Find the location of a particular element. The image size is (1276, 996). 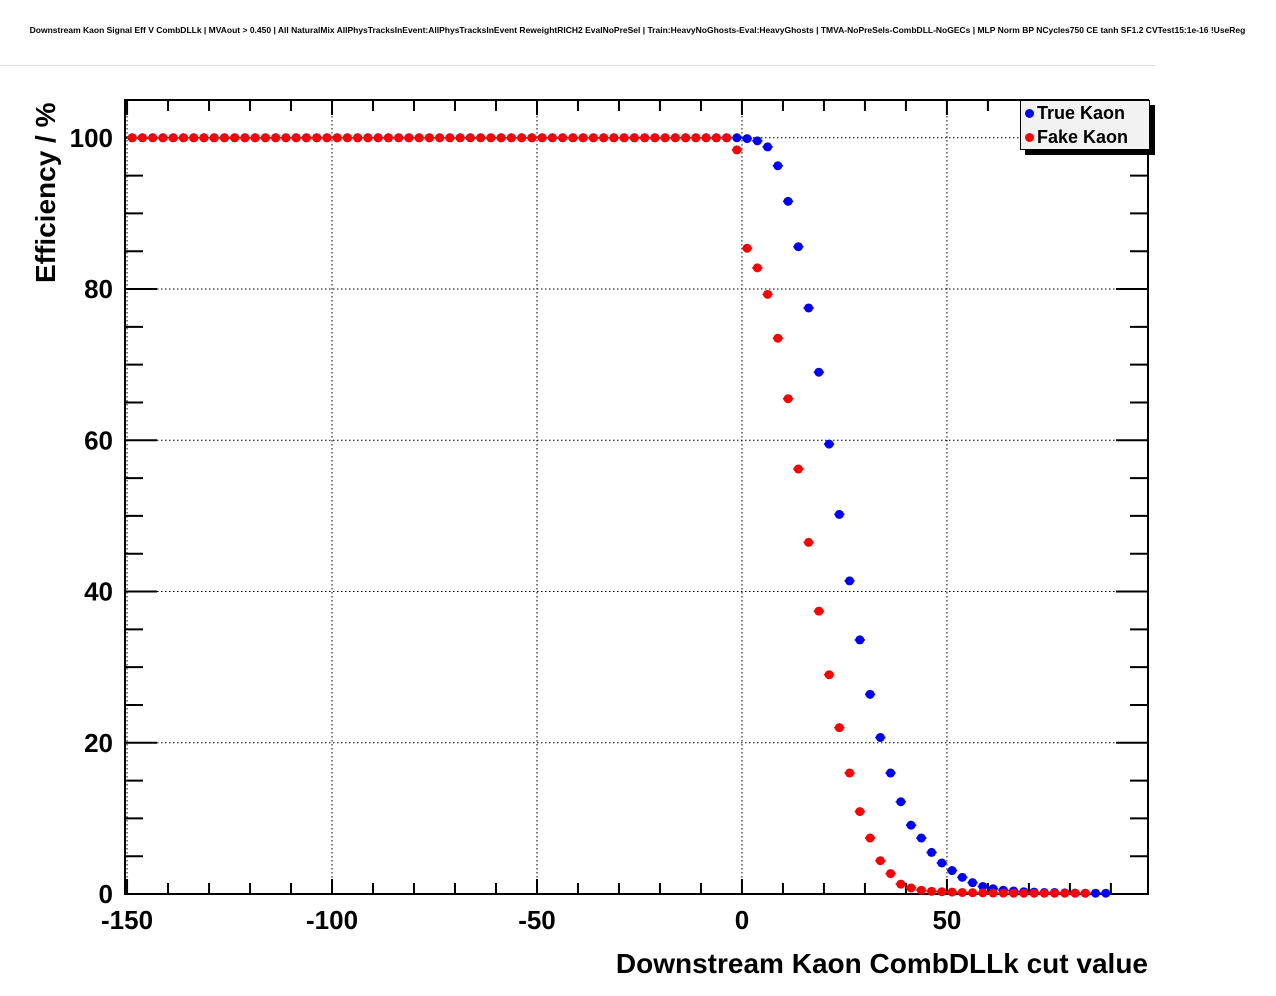

x-tick-label: 50 is located at coordinates (946, 920).